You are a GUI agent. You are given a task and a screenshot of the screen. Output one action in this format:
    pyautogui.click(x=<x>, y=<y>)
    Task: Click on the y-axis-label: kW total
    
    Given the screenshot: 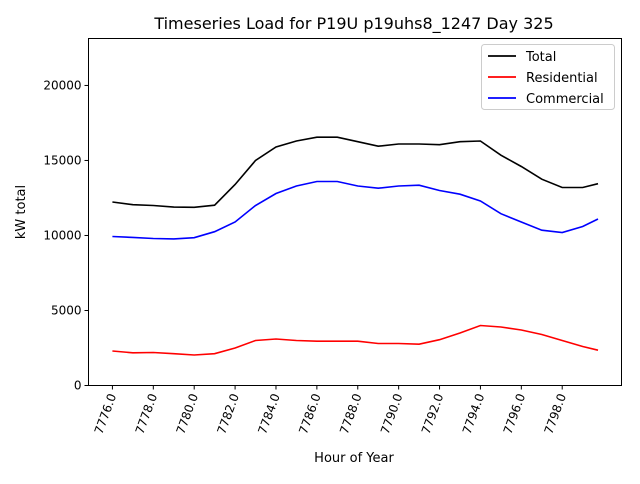 What is the action you would take?
    pyautogui.click(x=21, y=212)
    